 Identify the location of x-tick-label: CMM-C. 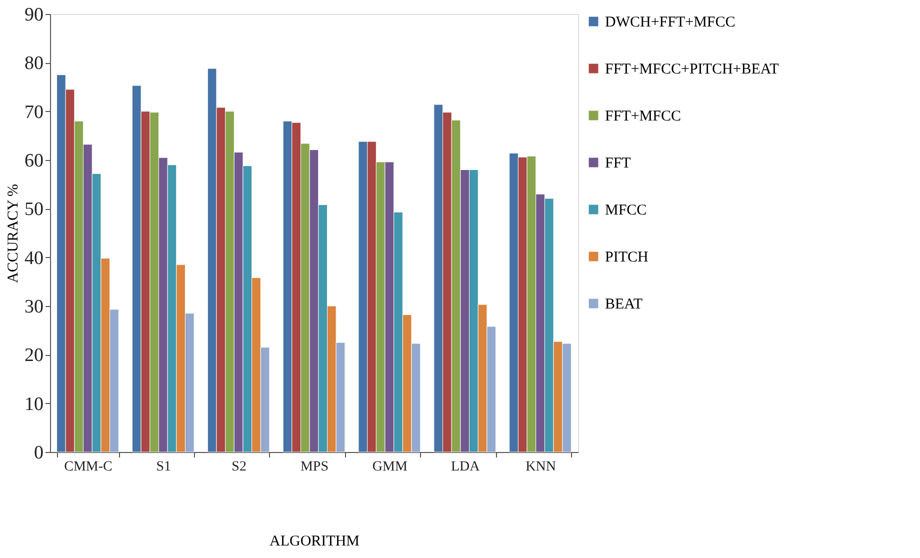
(88, 467).